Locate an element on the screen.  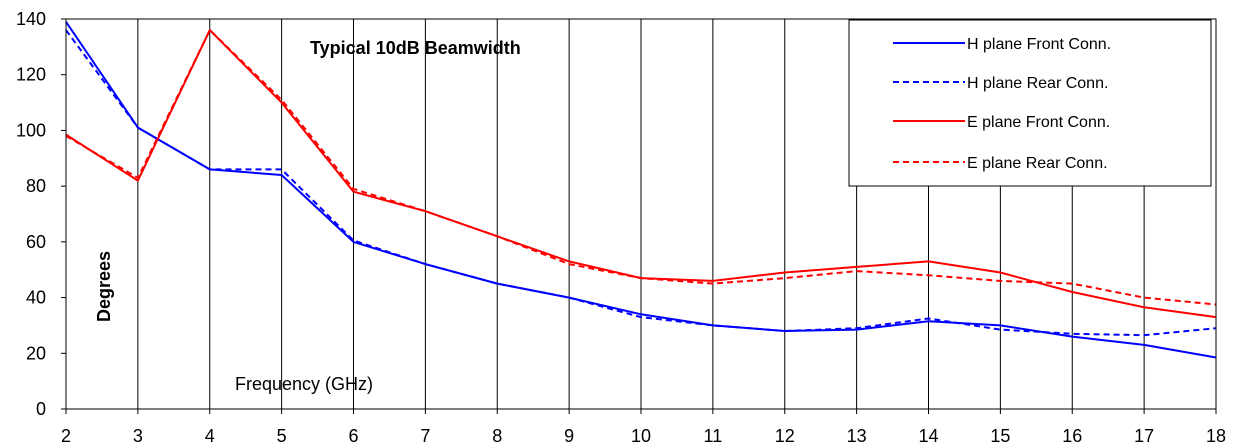
legend-label: H plane Front Conn. is located at coordinates (1039, 44).